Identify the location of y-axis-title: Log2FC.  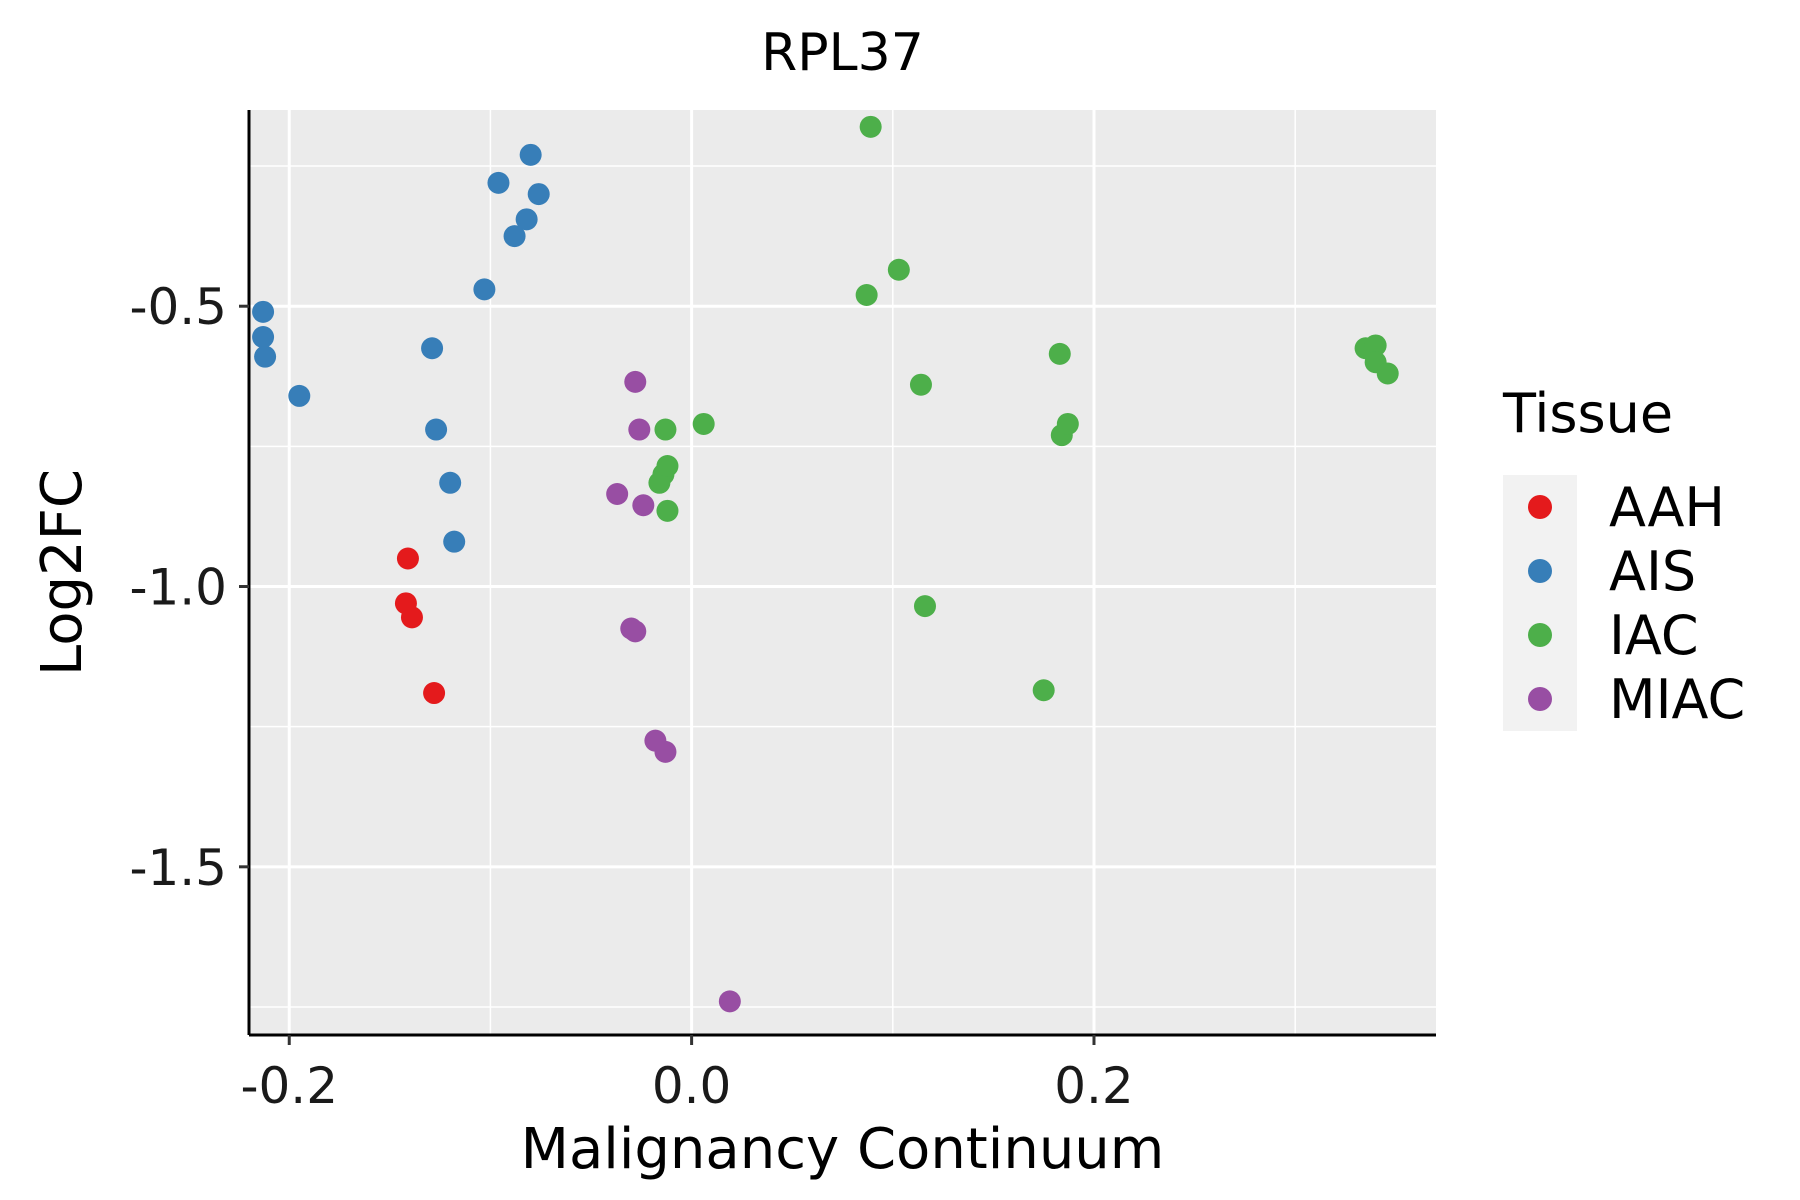
(62, 572).